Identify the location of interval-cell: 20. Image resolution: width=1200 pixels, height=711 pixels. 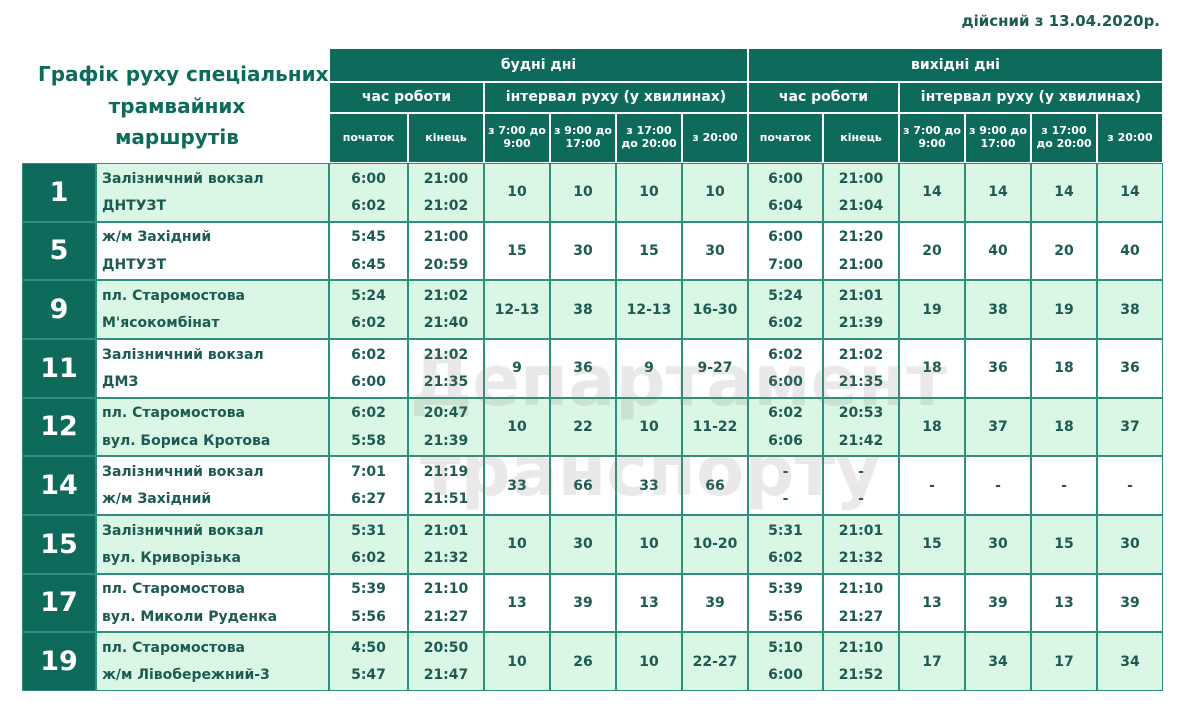
(932, 251).